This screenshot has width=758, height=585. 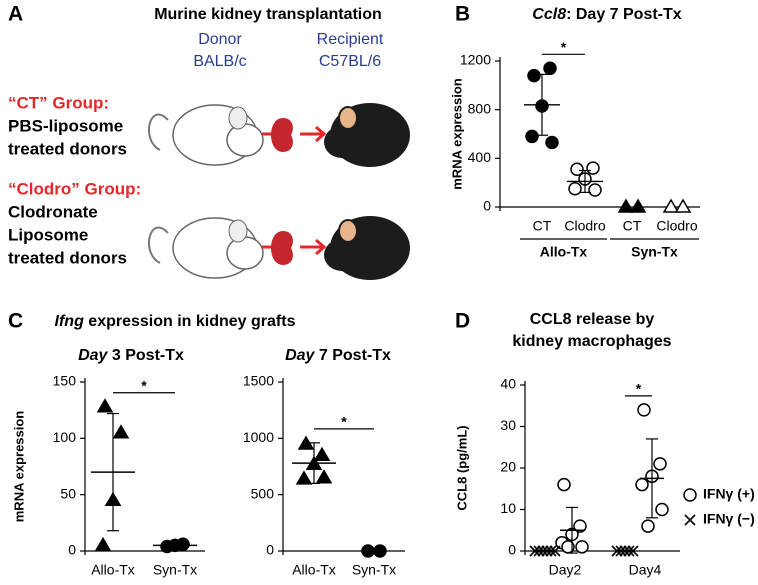 I want to click on y-tick-label: 50, so click(x=68, y=493).